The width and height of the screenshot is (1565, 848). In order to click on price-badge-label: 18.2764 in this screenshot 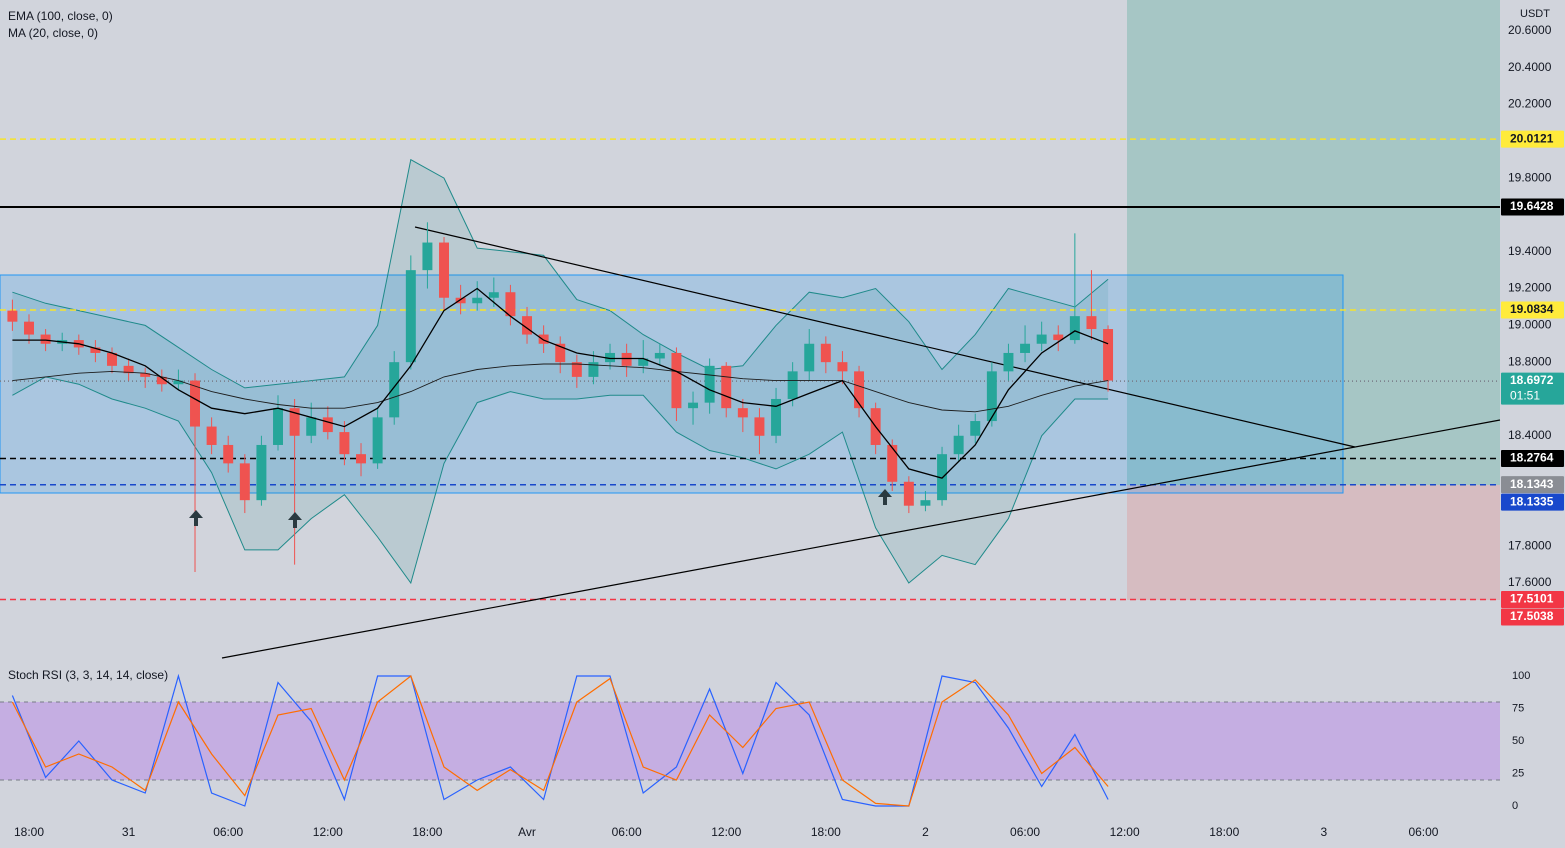, I will do `click(1532, 458)`.